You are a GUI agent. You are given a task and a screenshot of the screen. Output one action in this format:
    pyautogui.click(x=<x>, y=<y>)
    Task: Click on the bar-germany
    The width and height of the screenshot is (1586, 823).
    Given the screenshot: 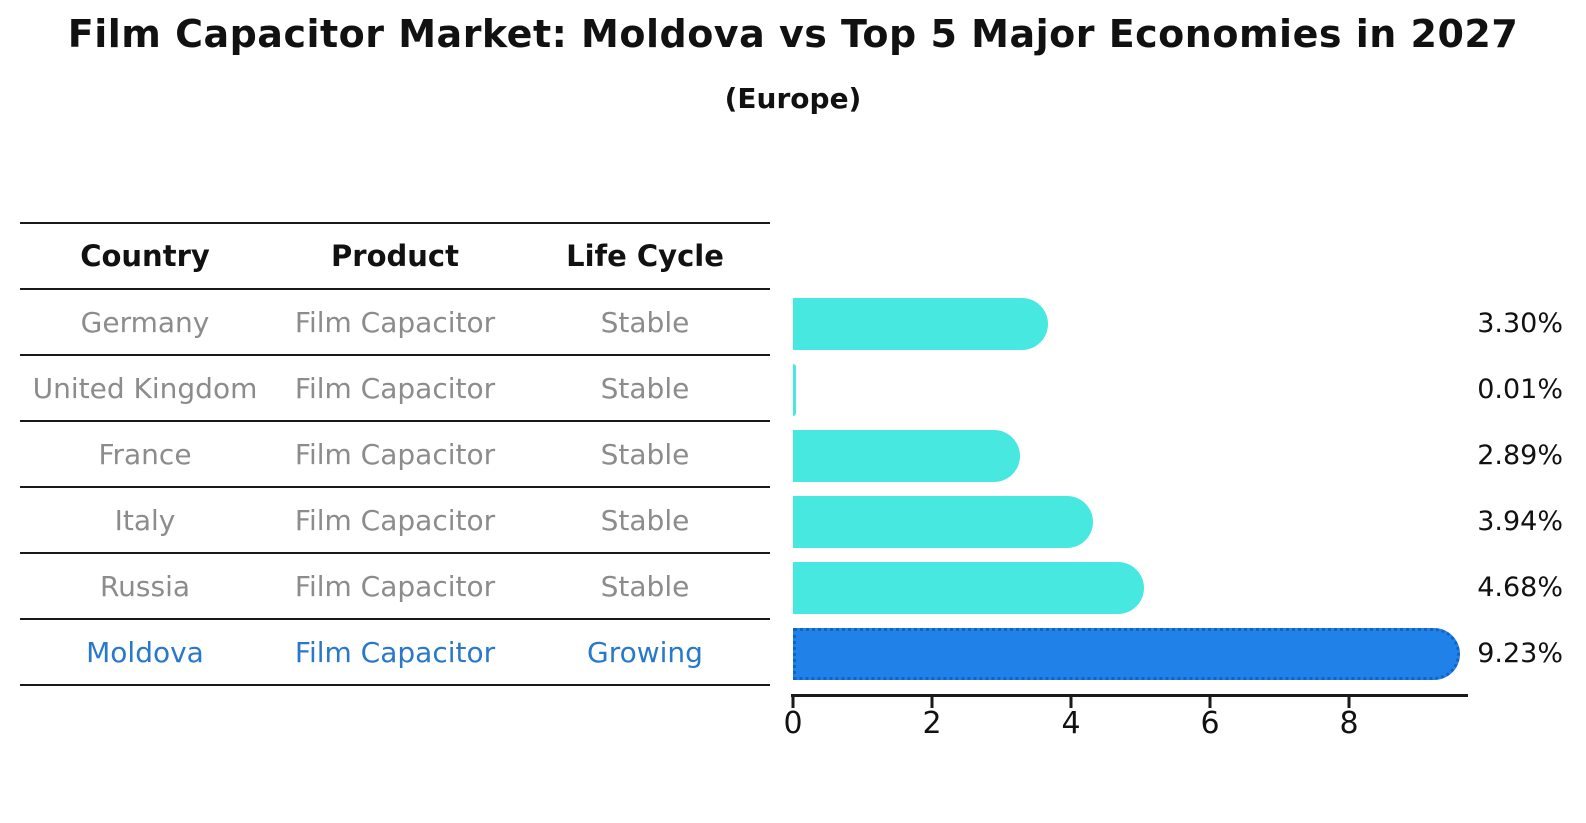 What is the action you would take?
    pyautogui.click(x=921, y=324)
    